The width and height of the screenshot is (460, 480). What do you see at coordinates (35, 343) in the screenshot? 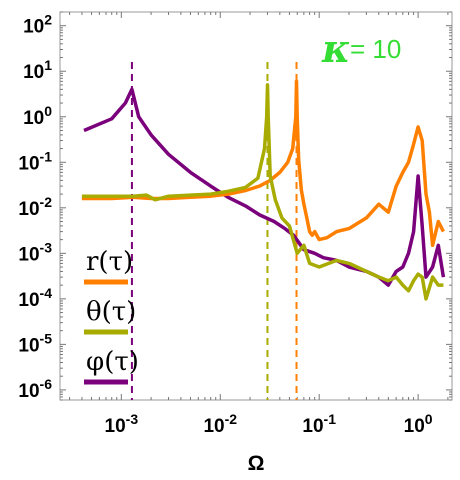
I see `y-tick-label: 10⁻⁵` at bounding box center [35, 343].